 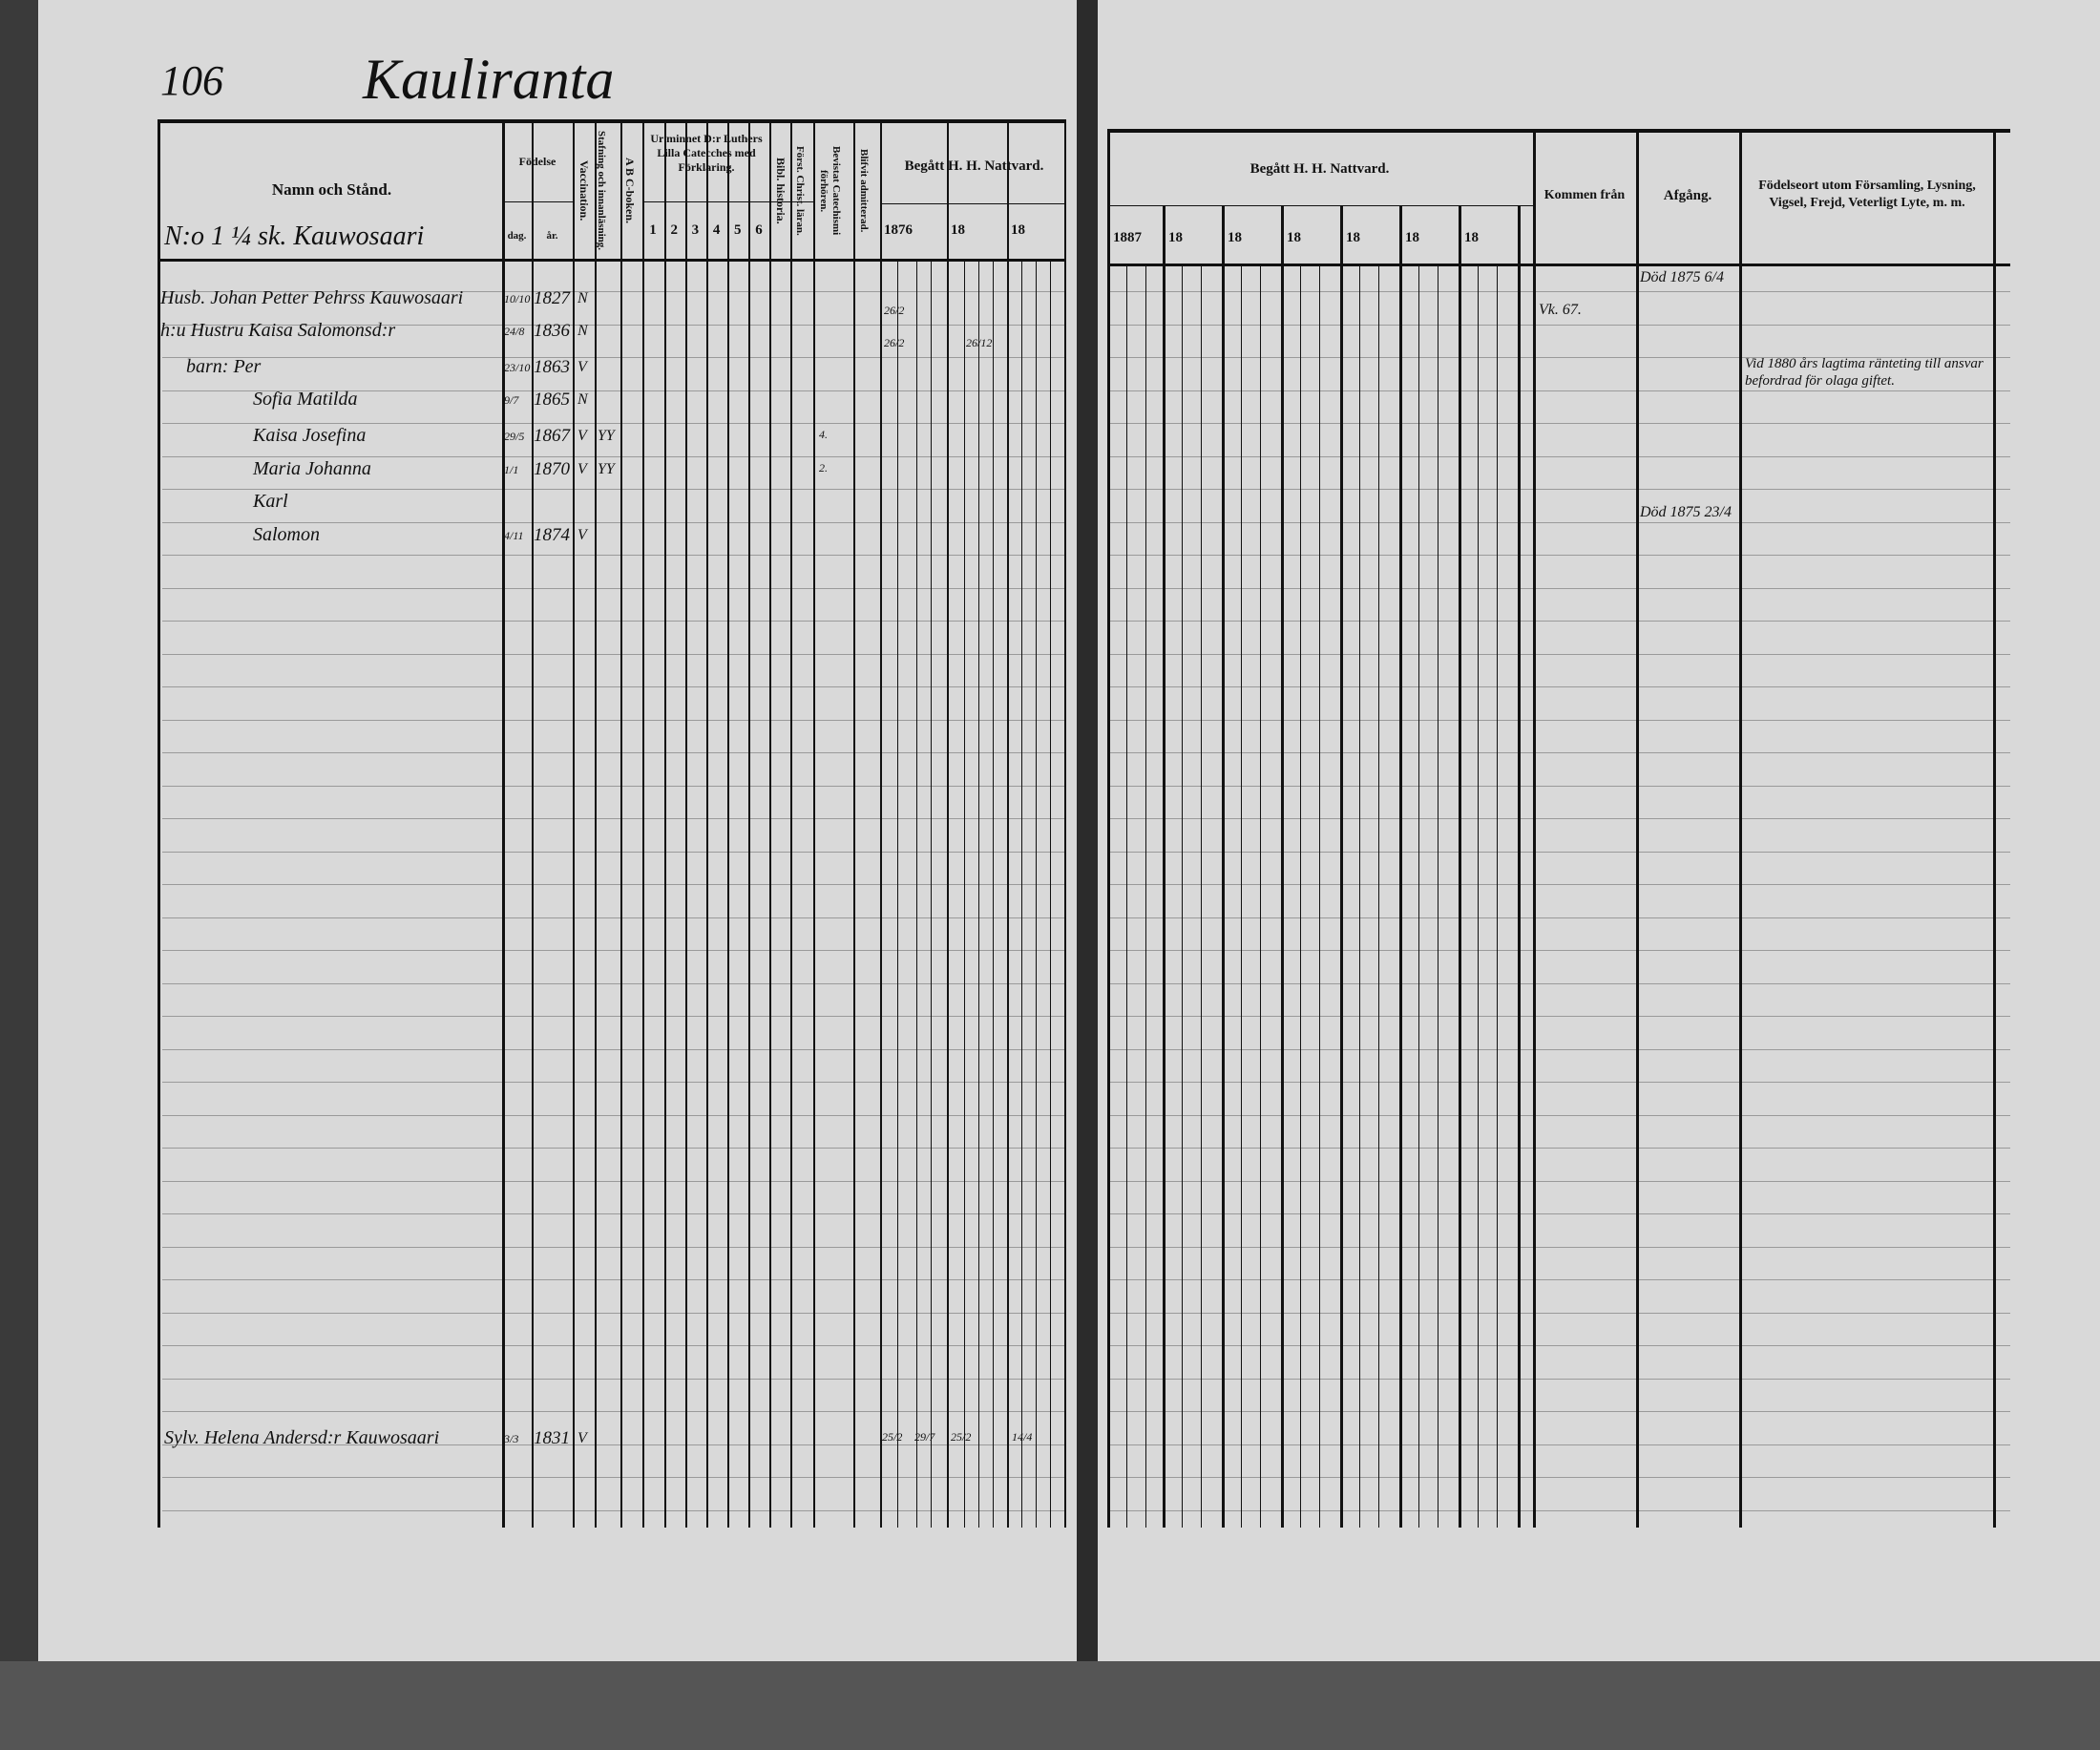 What do you see at coordinates (552, 535) in the screenshot?
I see `entry-birth-year: 1874` at bounding box center [552, 535].